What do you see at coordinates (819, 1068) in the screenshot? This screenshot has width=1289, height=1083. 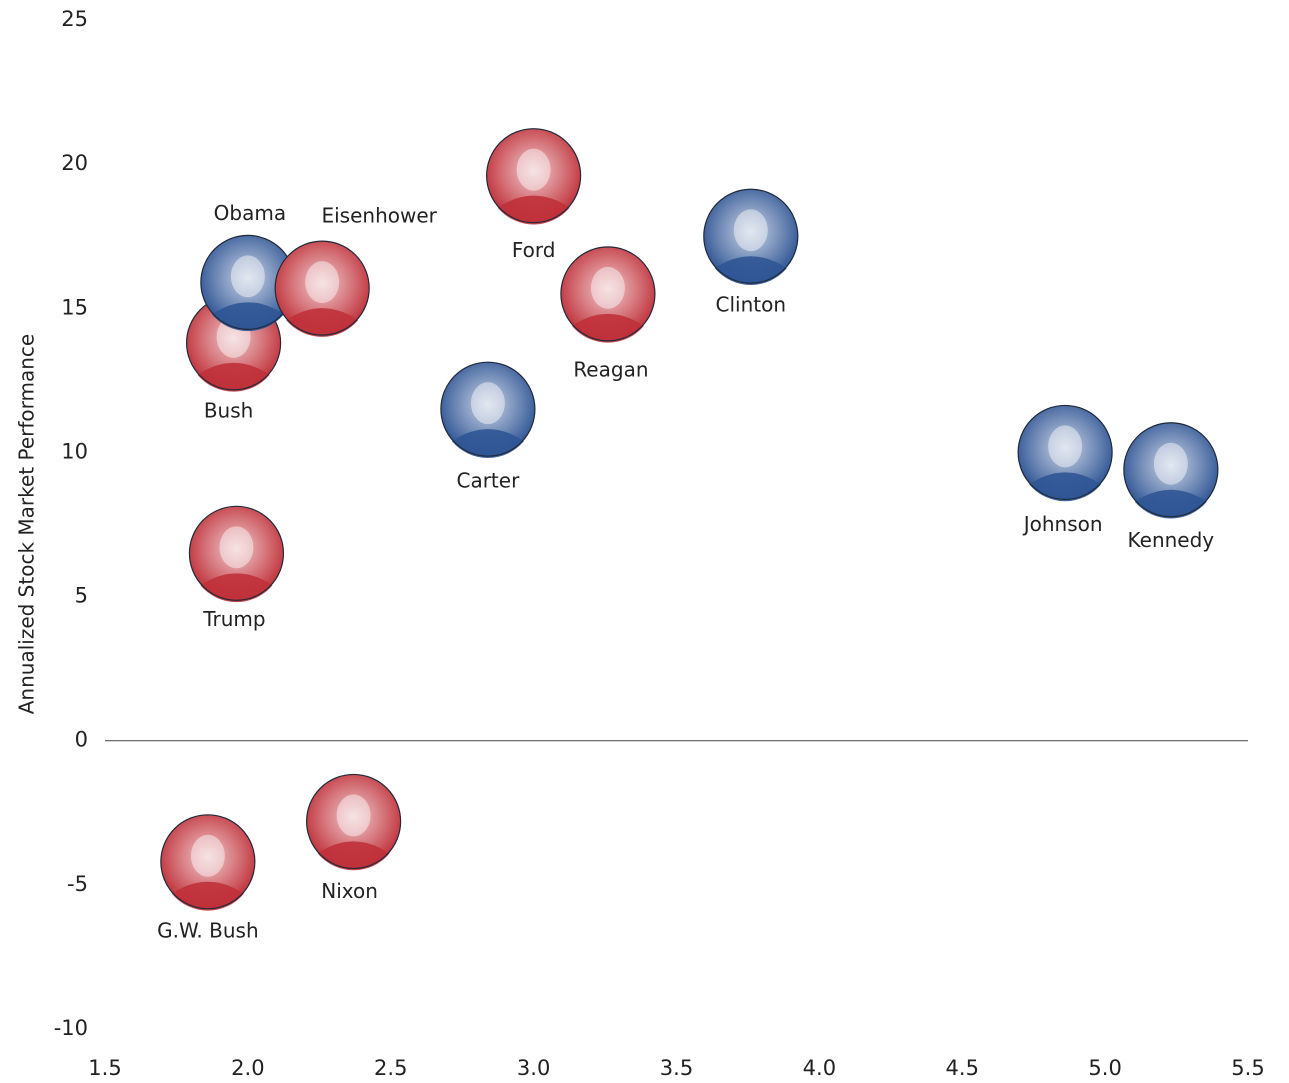 I see `x-tick-label: 4.0` at bounding box center [819, 1068].